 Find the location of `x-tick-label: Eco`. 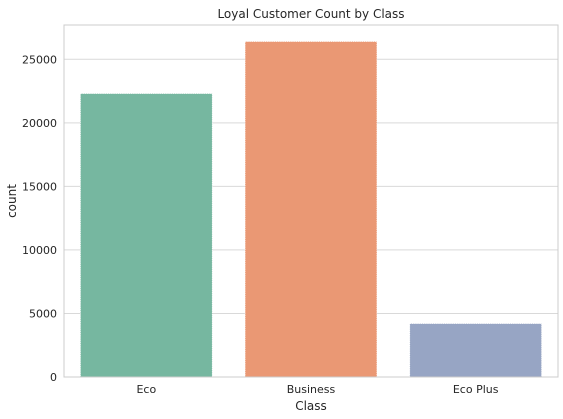

x-tick-label: Eco is located at coordinates (146, 389).